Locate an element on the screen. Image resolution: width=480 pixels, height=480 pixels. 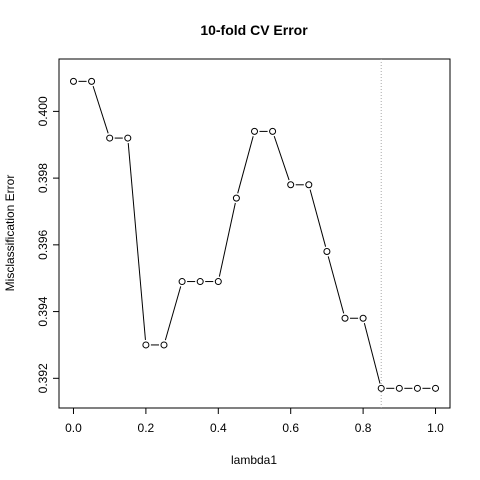
x-tick-label: 0.8 is located at coordinates (363, 428).